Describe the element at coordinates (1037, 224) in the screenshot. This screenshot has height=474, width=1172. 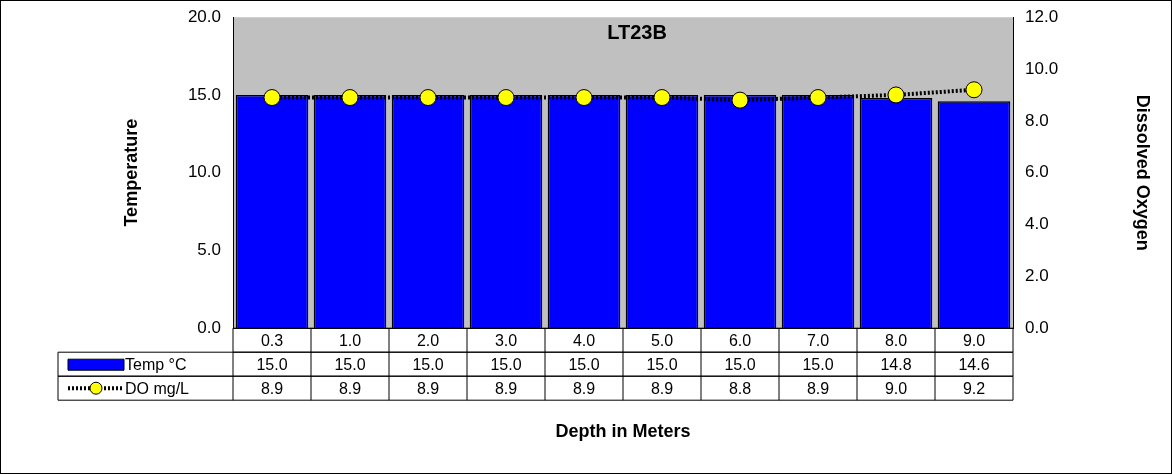
I see `y2-tick-label: 4.0` at that location.